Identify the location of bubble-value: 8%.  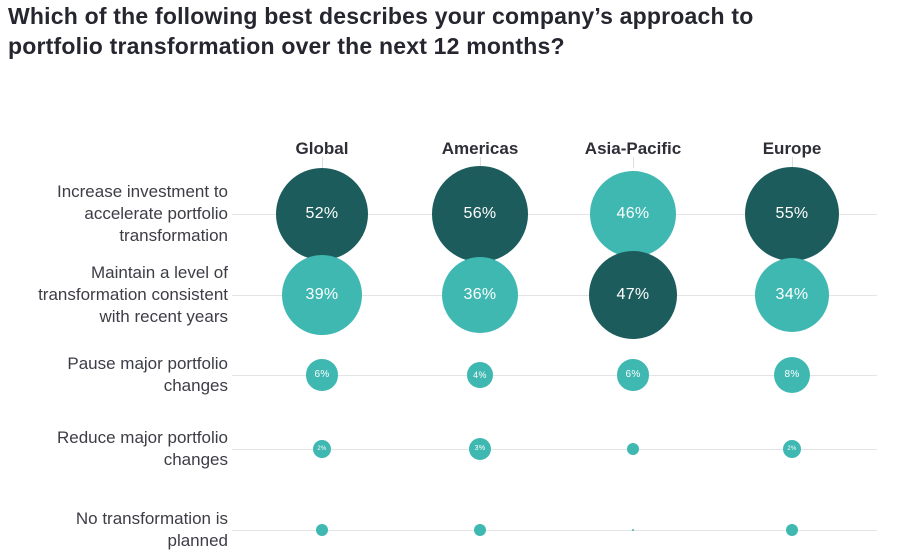
(792, 375).